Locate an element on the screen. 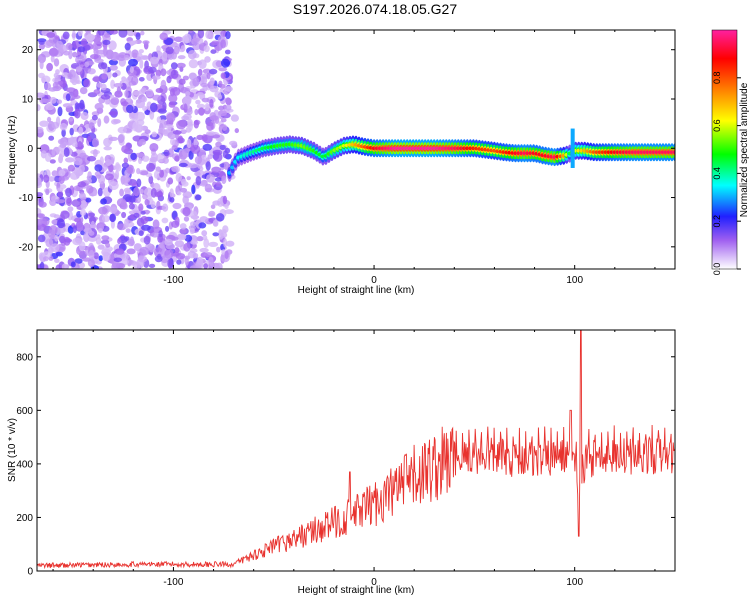  y-tick-label: -10 is located at coordinates (26, 198).